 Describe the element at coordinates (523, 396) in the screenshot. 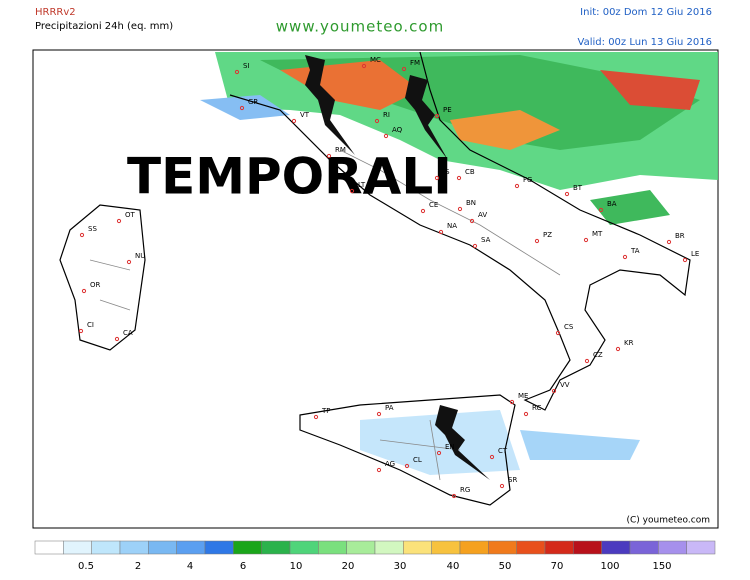

I see `city-label: ME` at that location.